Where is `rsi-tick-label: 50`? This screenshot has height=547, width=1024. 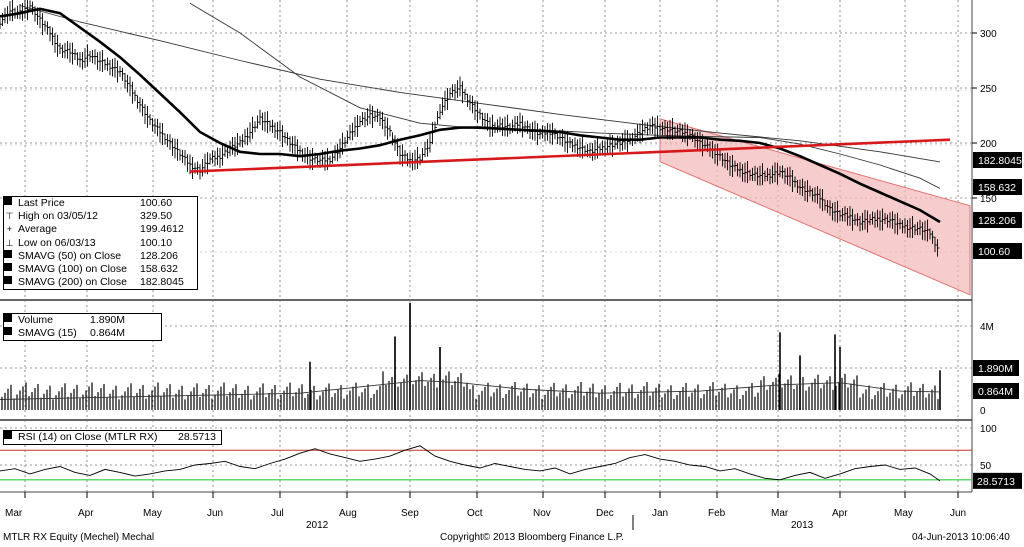 rsi-tick-label: 50 is located at coordinates (986, 466).